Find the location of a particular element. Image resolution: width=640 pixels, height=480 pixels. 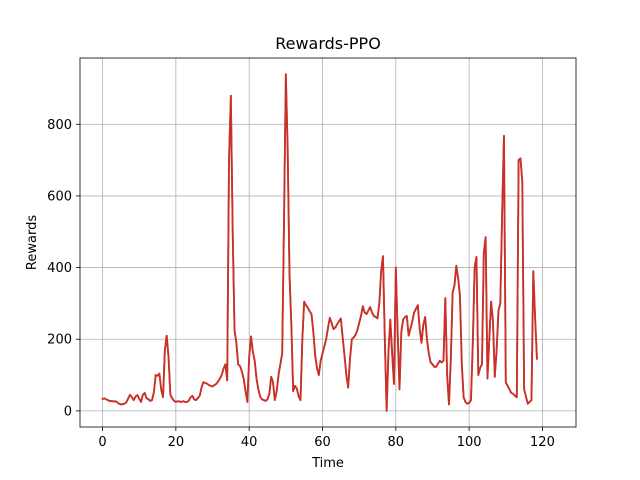

y-tick-label: 200 is located at coordinates (59, 340).